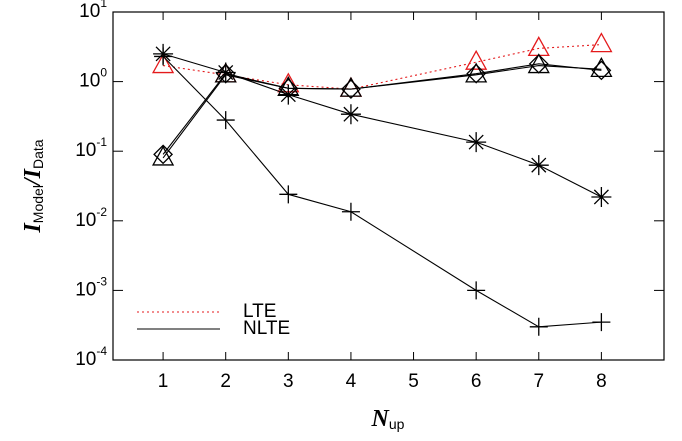 This screenshot has height=441, width=682. I want to click on x-tick-label: 2, so click(225, 381).